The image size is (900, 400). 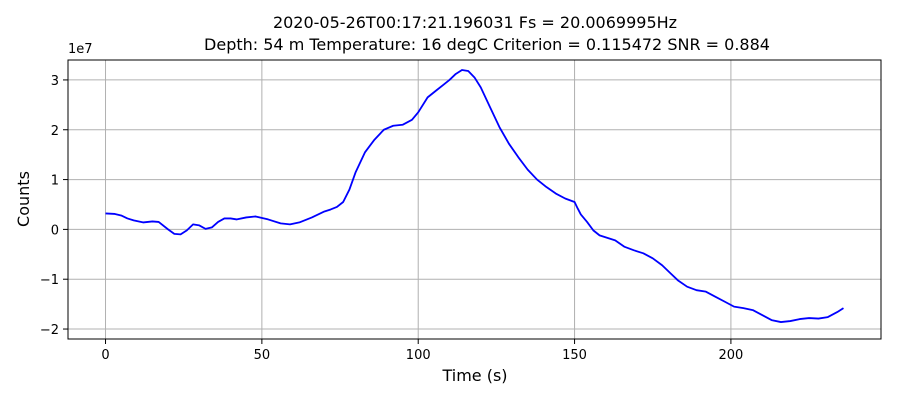 What do you see at coordinates (55, 131) in the screenshot?
I see `y-tick-label: 2` at bounding box center [55, 131].